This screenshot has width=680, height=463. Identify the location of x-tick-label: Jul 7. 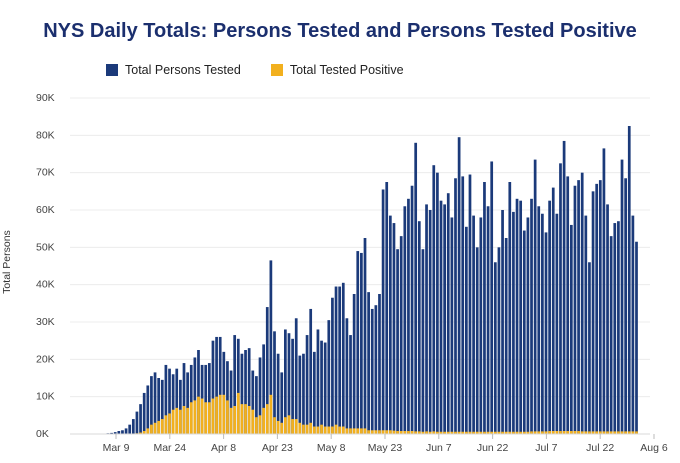
(546, 448).